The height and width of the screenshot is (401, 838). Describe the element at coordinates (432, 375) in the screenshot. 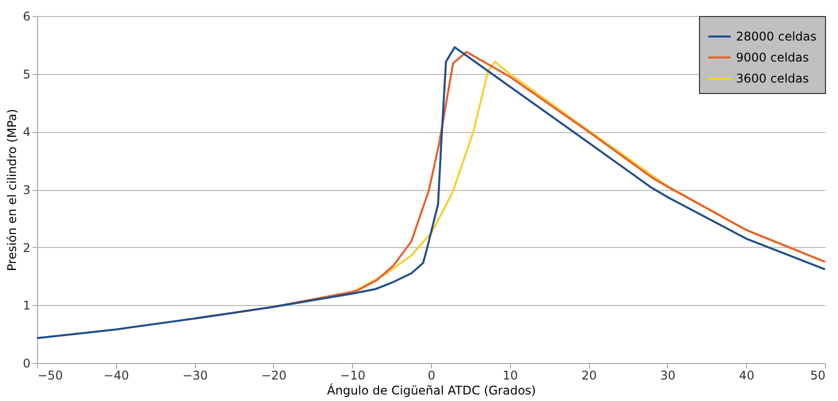

I see `x-tick-label: 0` at that location.